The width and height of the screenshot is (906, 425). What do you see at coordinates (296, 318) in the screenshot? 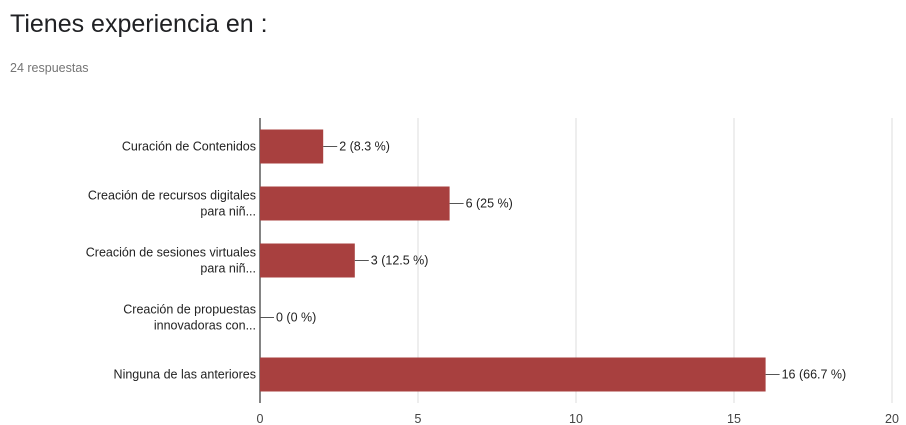
I see `data-label: 0 (0 %)` at bounding box center [296, 318].